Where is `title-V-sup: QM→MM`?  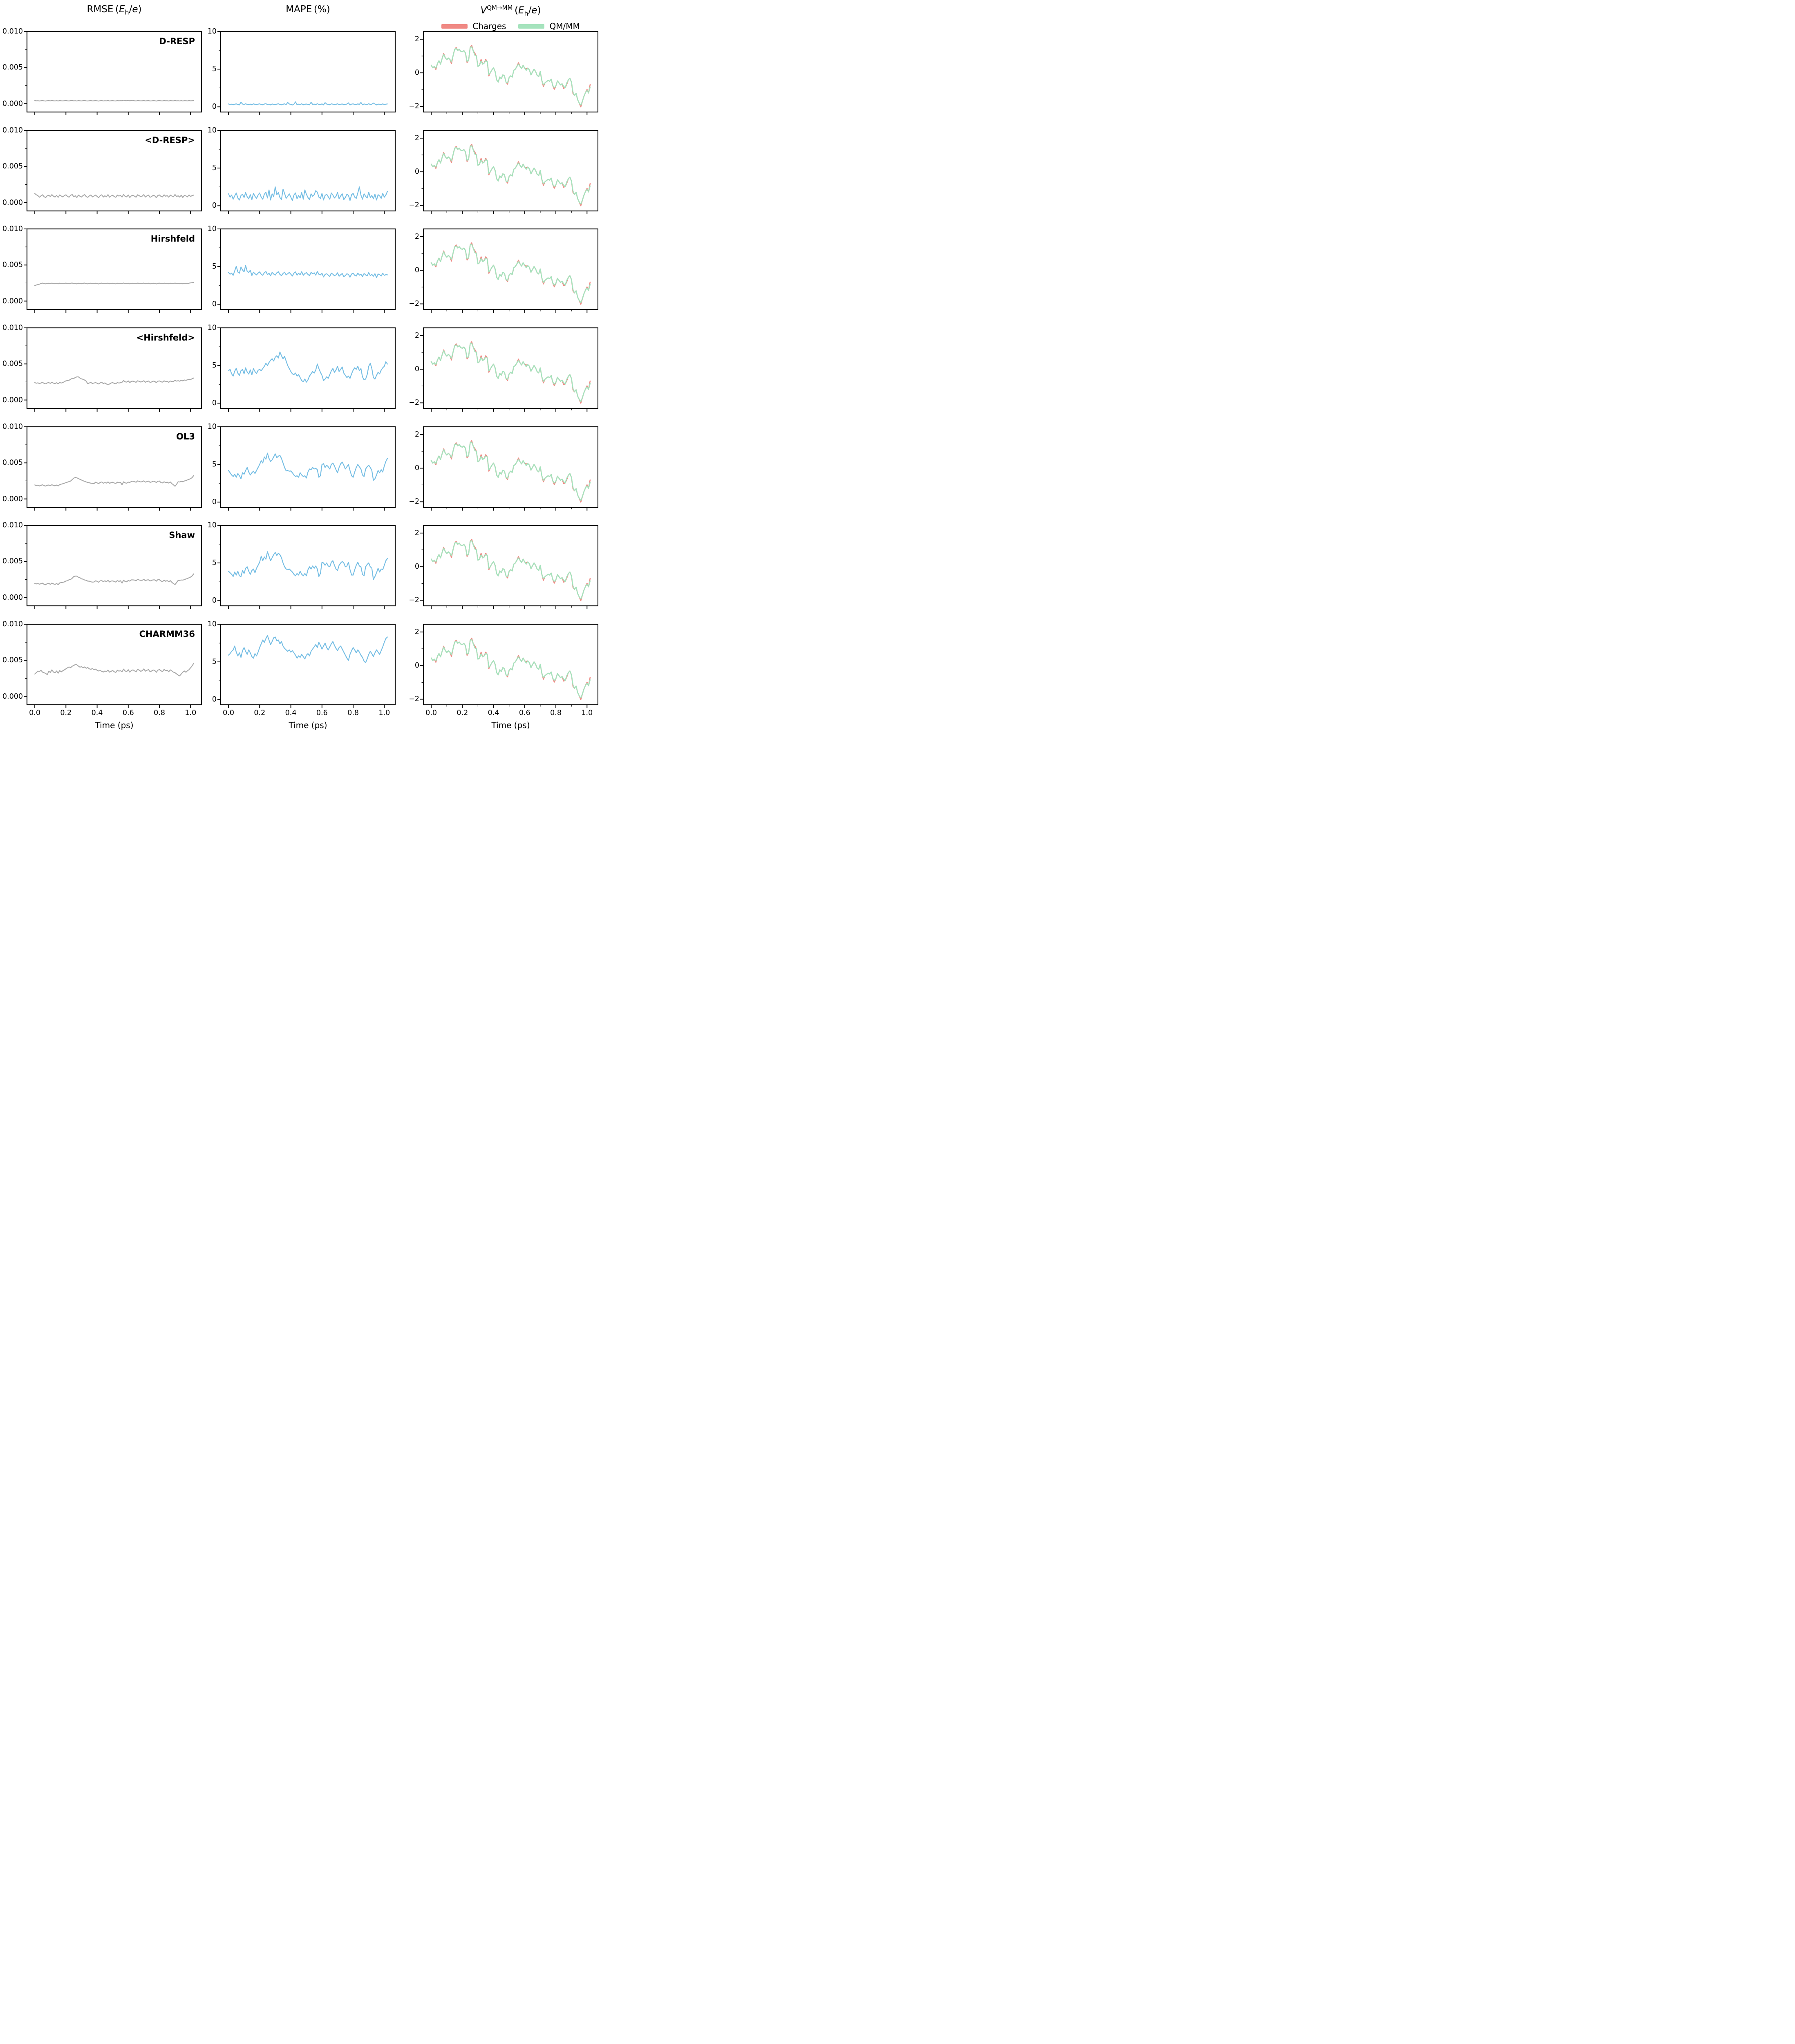 title-V-sup: QM→MM is located at coordinates (500, 7).